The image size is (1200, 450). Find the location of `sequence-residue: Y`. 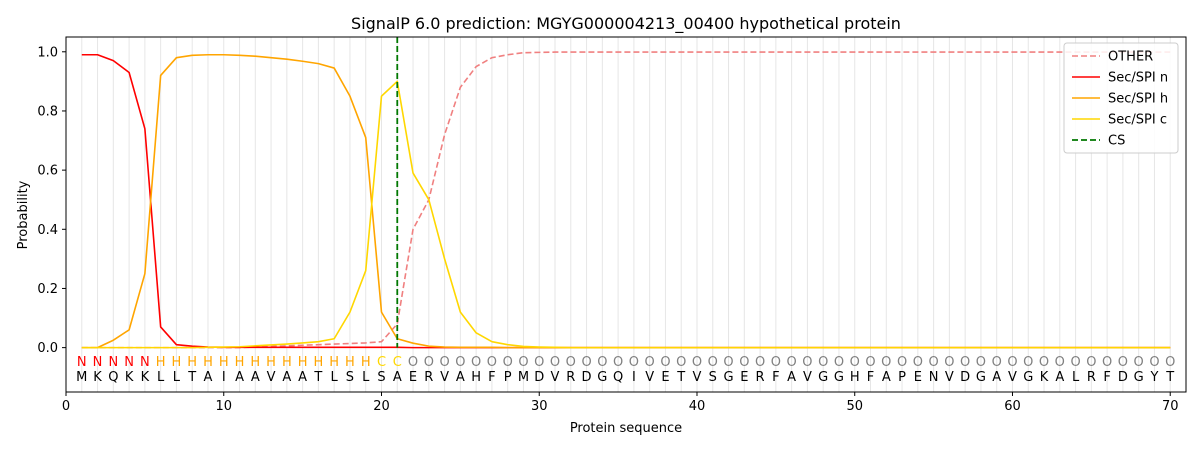

sequence-residue: Y is located at coordinates (1153, 377).